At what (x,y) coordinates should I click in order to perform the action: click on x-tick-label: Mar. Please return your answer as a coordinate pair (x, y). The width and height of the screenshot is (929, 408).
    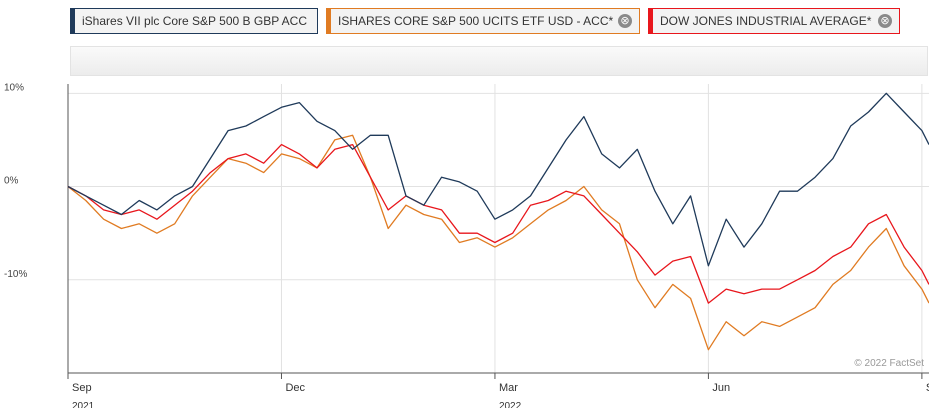
    Looking at the image, I should click on (508, 388).